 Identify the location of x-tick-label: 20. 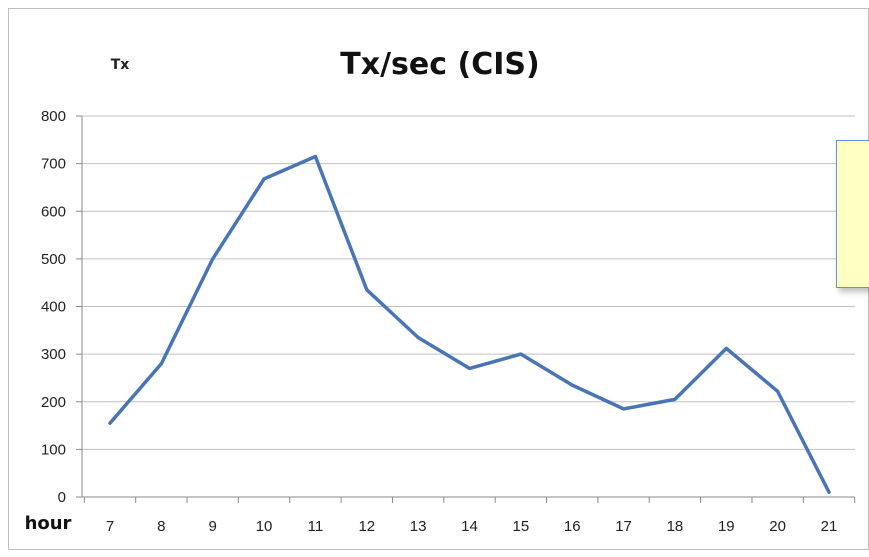
(777, 526).